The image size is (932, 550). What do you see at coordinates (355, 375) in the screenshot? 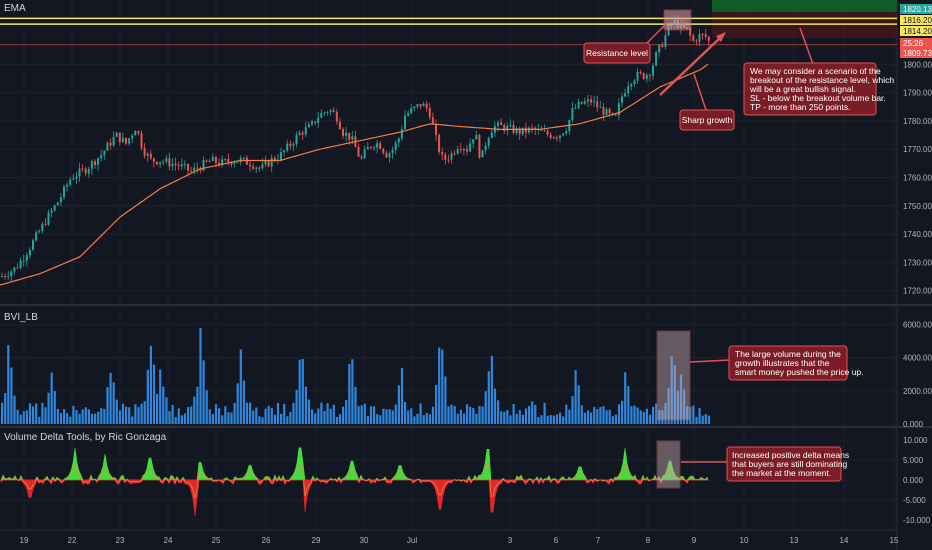
I see `volume-panel` at bounding box center [355, 375].